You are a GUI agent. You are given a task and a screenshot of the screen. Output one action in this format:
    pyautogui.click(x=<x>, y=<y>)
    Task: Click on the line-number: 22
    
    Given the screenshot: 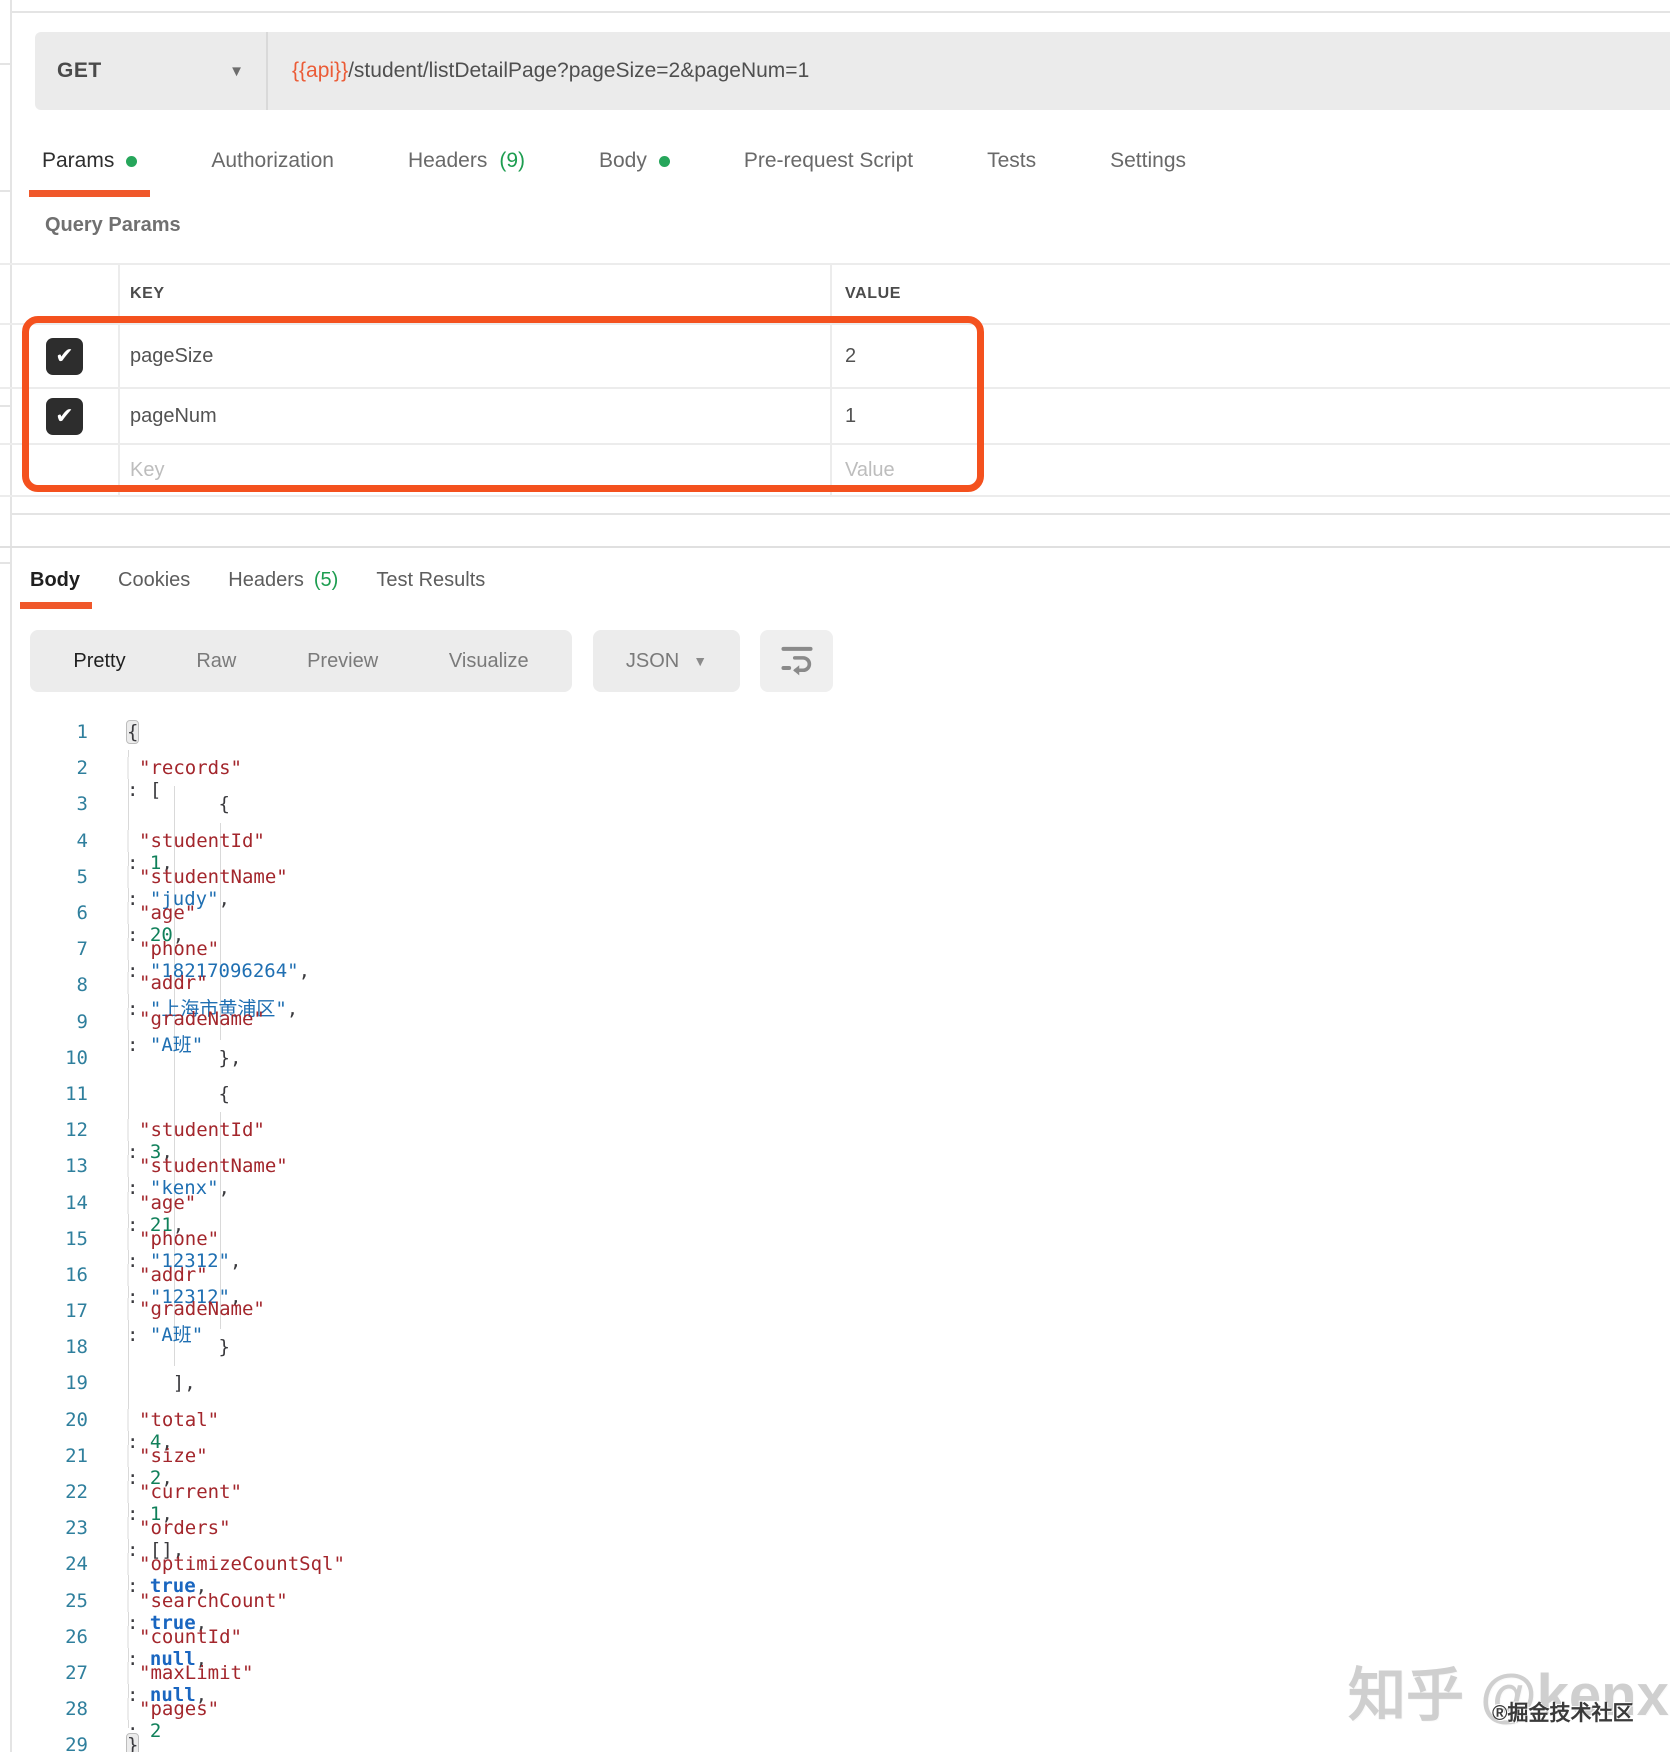 What is the action you would take?
    pyautogui.click(x=76, y=1492)
    